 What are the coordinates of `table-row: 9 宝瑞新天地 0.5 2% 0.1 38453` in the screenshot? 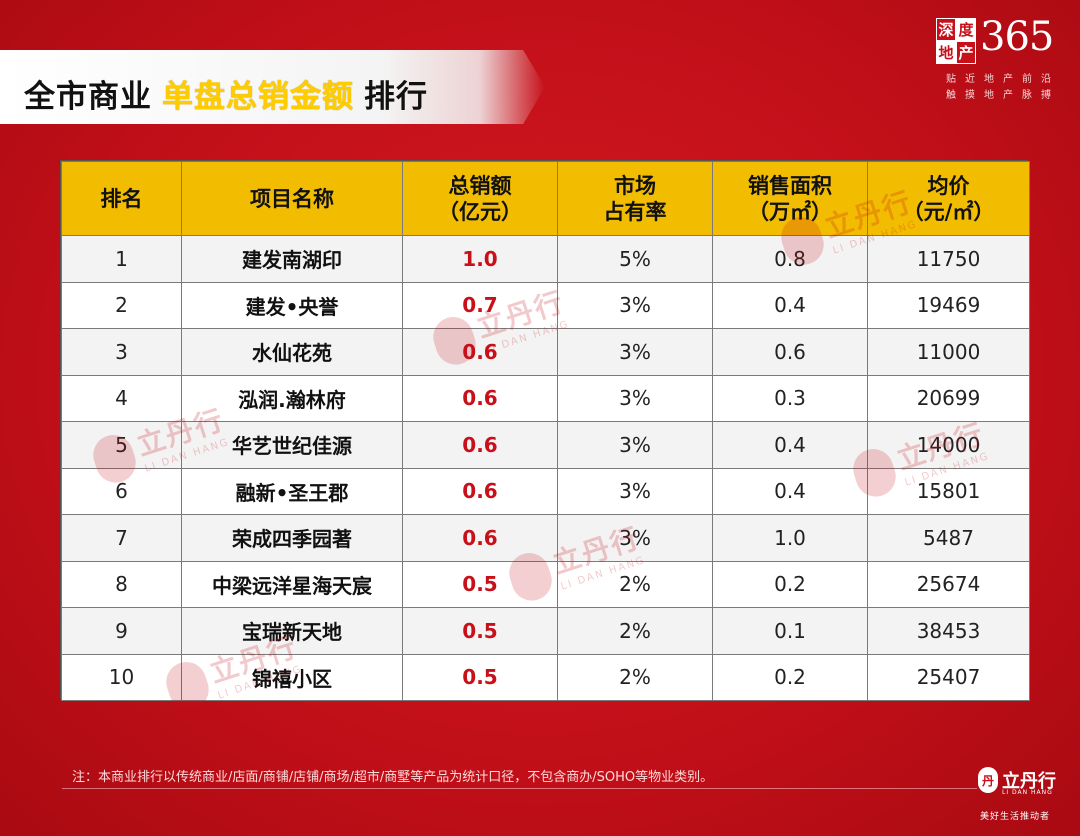 It's located at (545, 631).